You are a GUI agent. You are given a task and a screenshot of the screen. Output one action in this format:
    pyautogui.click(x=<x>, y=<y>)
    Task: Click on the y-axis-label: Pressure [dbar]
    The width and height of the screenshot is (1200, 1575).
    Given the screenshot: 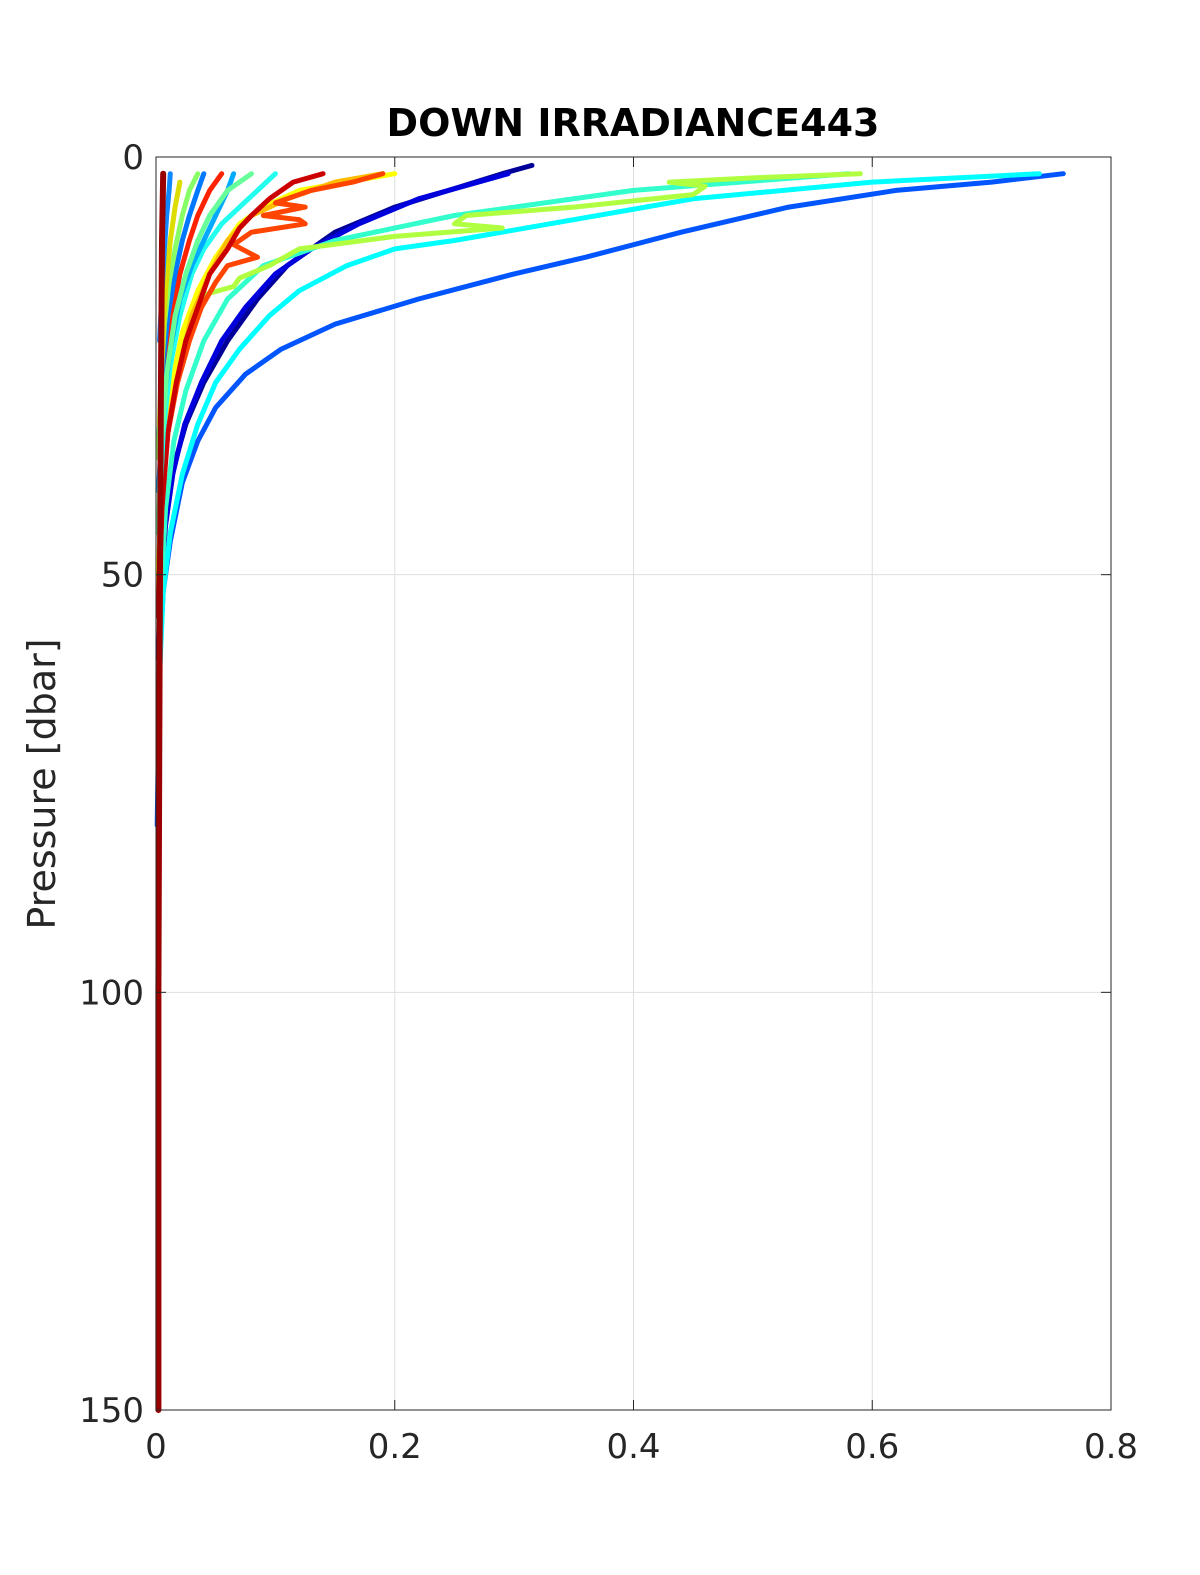 What is the action you would take?
    pyautogui.click(x=42, y=783)
    